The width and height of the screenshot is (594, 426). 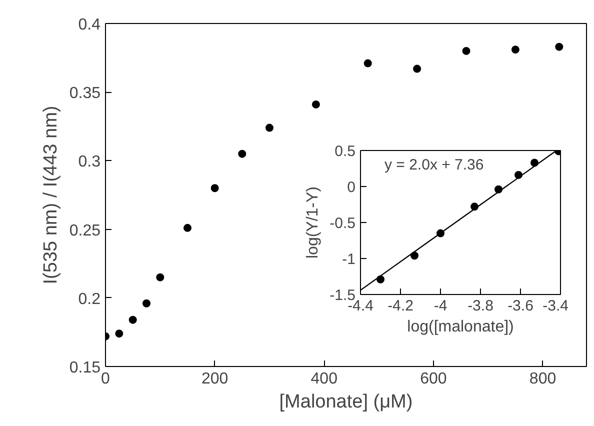 What do you see at coordinates (51, 195) in the screenshot?
I see `y-axis-title: I(535 nm) / I(443 nm)` at bounding box center [51, 195].